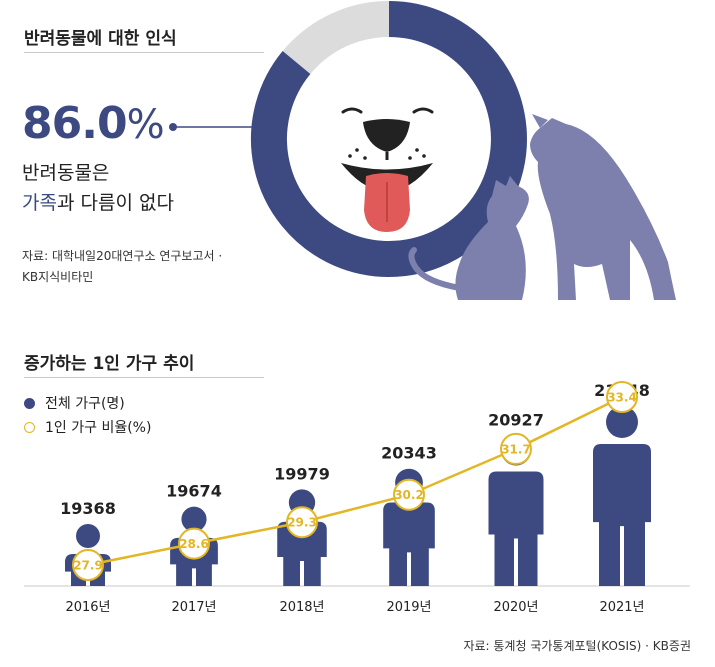 This screenshot has width=715, height=667. I want to click on ratio-value-label: 28.6, so click(194, 544).